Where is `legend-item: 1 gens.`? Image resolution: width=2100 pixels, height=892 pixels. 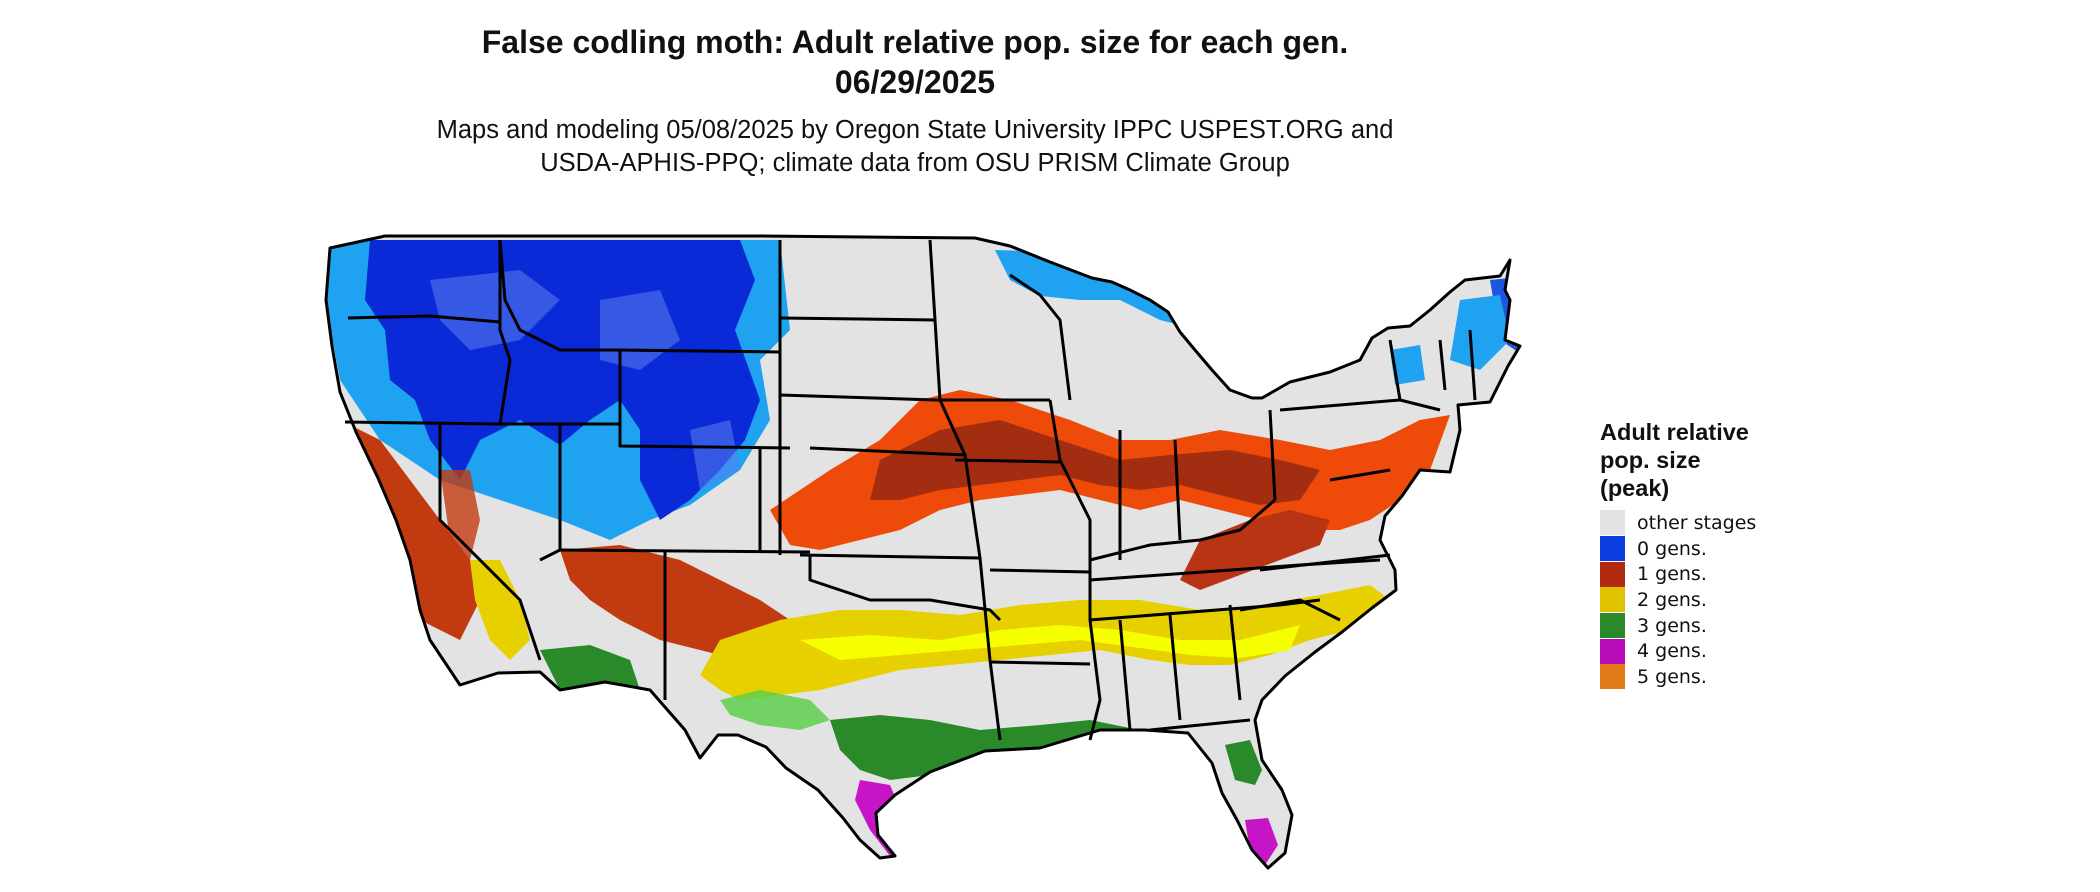
legend-item: 1 gens. is located at coordinates (1720, 574).